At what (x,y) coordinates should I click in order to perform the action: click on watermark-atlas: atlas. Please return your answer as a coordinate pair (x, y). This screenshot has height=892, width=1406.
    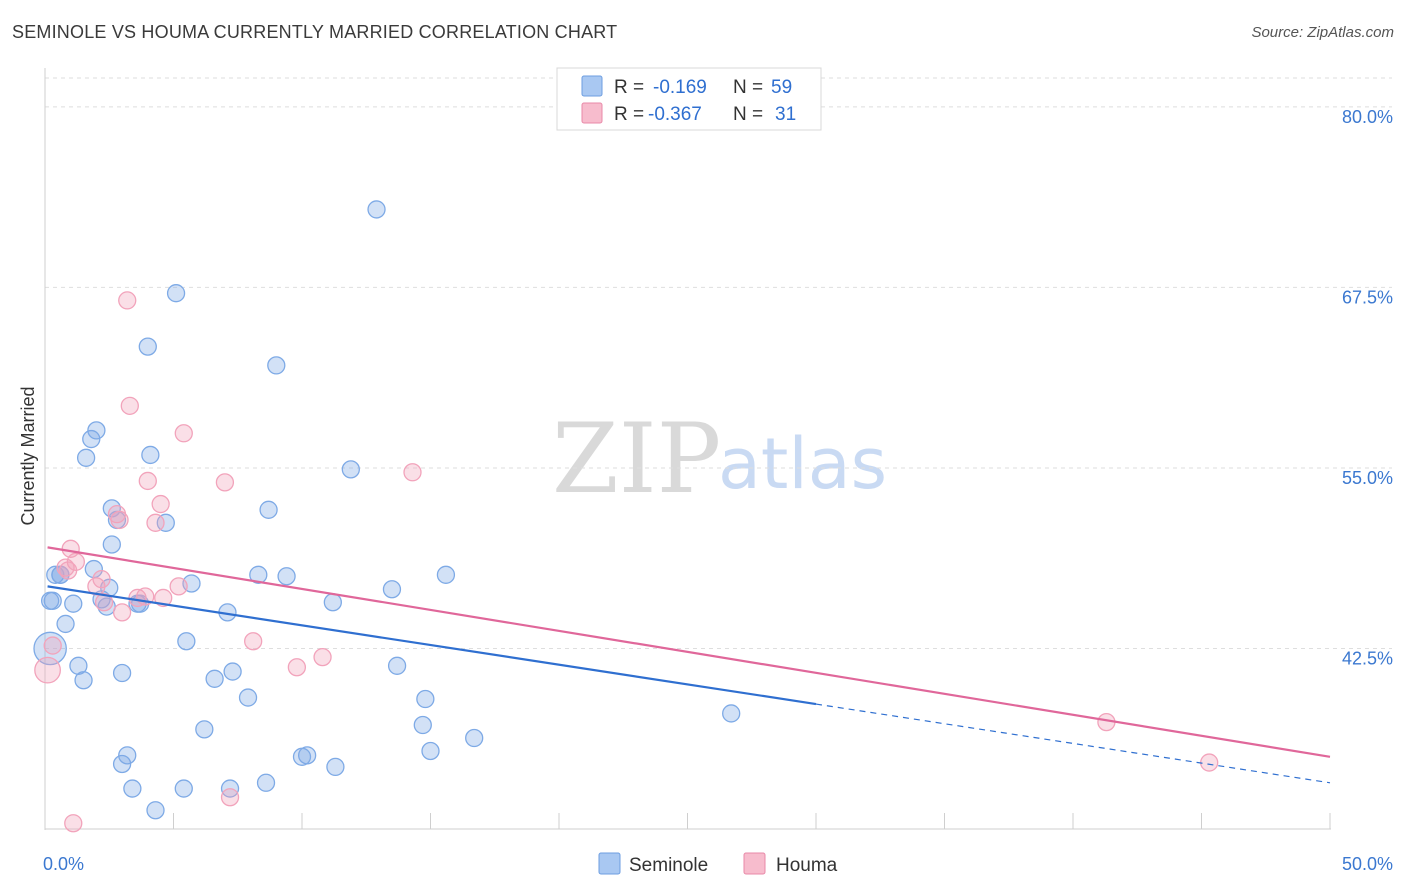
    Looking at the image, I should click on (802, 464).